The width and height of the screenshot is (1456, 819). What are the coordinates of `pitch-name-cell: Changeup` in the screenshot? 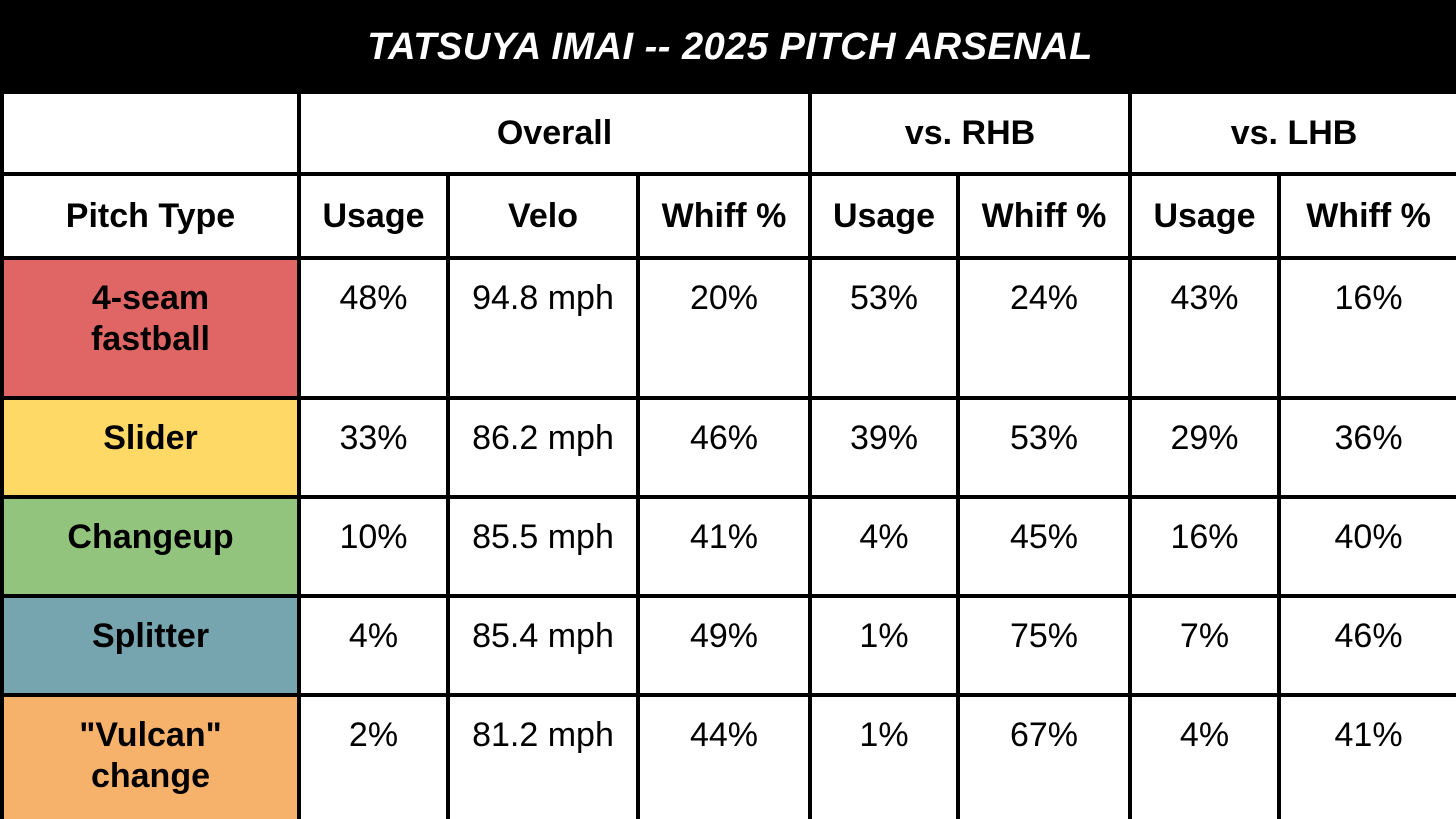 It's located at (150, 546).